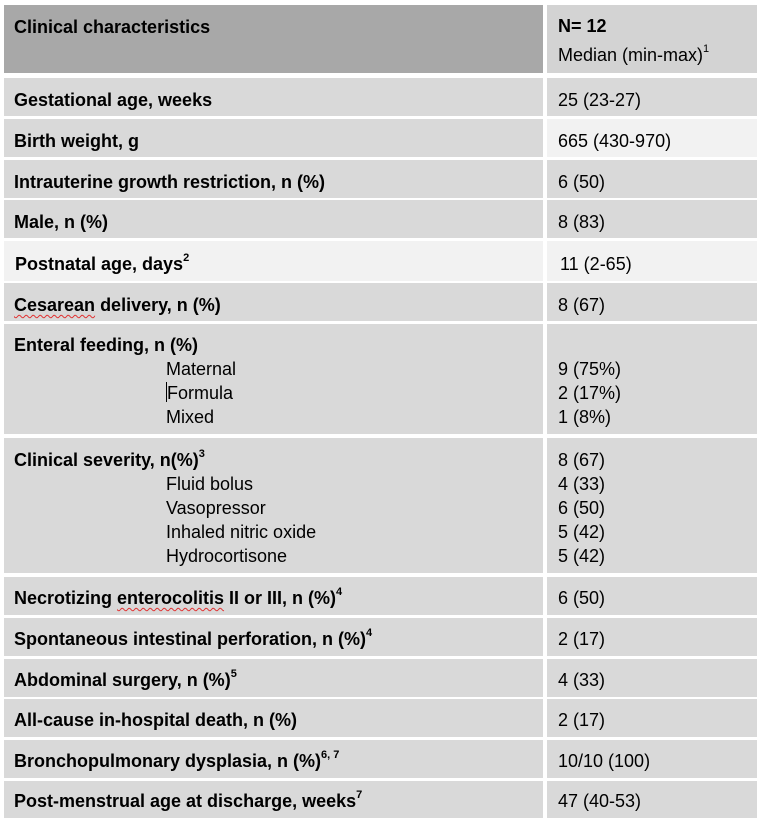  What do you see at coordinates (109, 459) in the screenshot?
I see `row-label: Clinical severity, n(%)3` at bounding box center [109, 459].